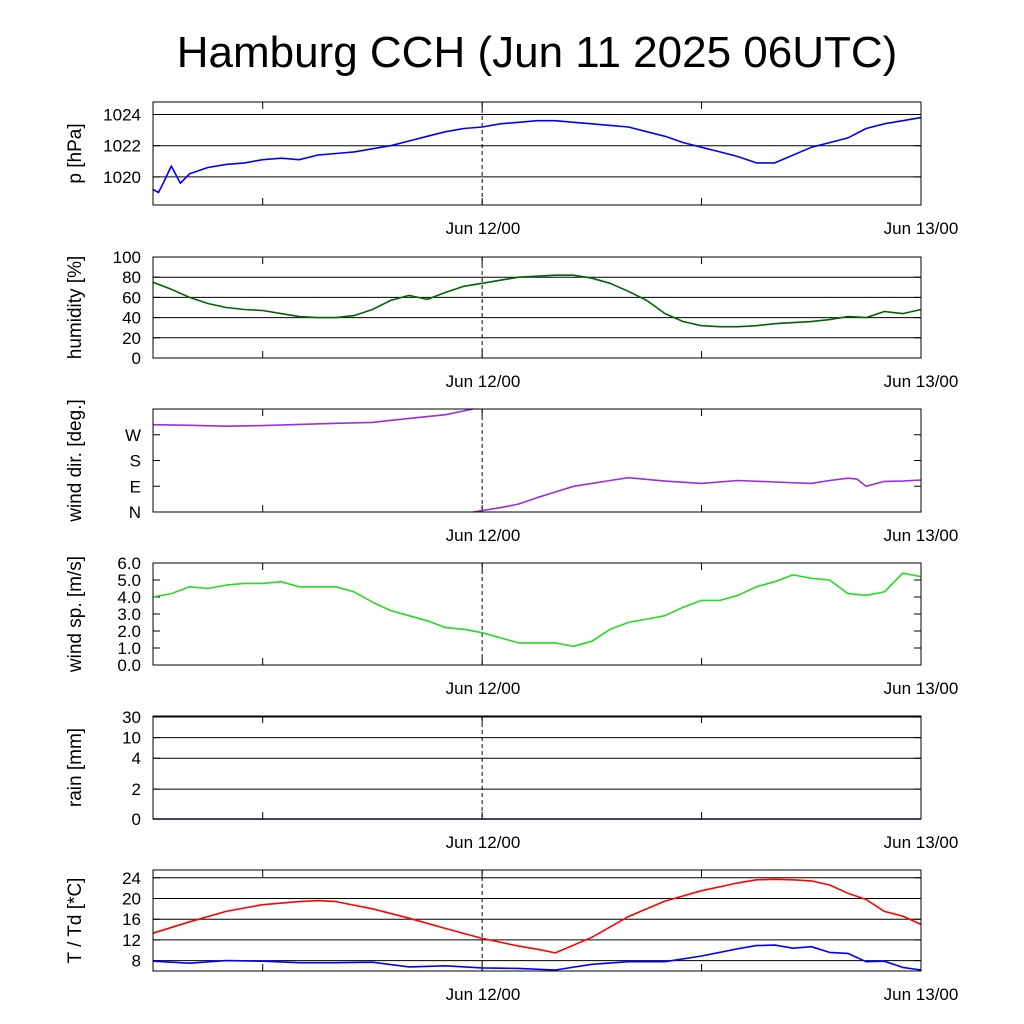 The image size is (1024, 1024). Describe the element at coordinates (75, 461) in the screenshot. I see `y-axis-label: wind dir. [deg.]` at that location.